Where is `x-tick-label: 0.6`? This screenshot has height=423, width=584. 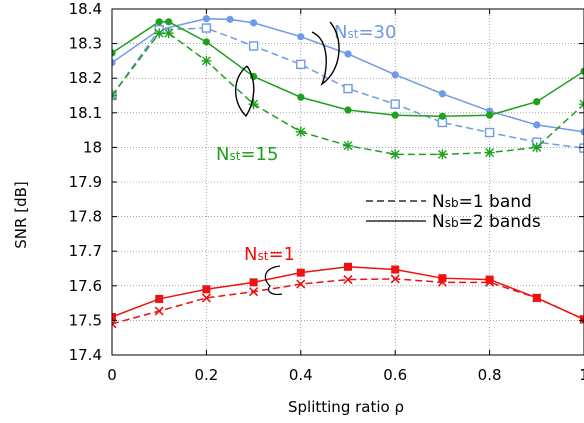 x-tick-label: 0.6 is located at coordinates (395, 375).